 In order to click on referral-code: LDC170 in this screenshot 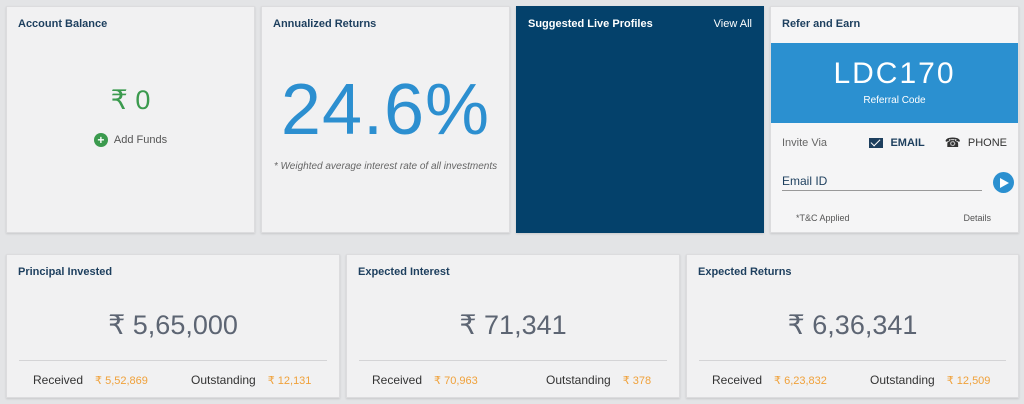, I will do `click(894, 73)`.